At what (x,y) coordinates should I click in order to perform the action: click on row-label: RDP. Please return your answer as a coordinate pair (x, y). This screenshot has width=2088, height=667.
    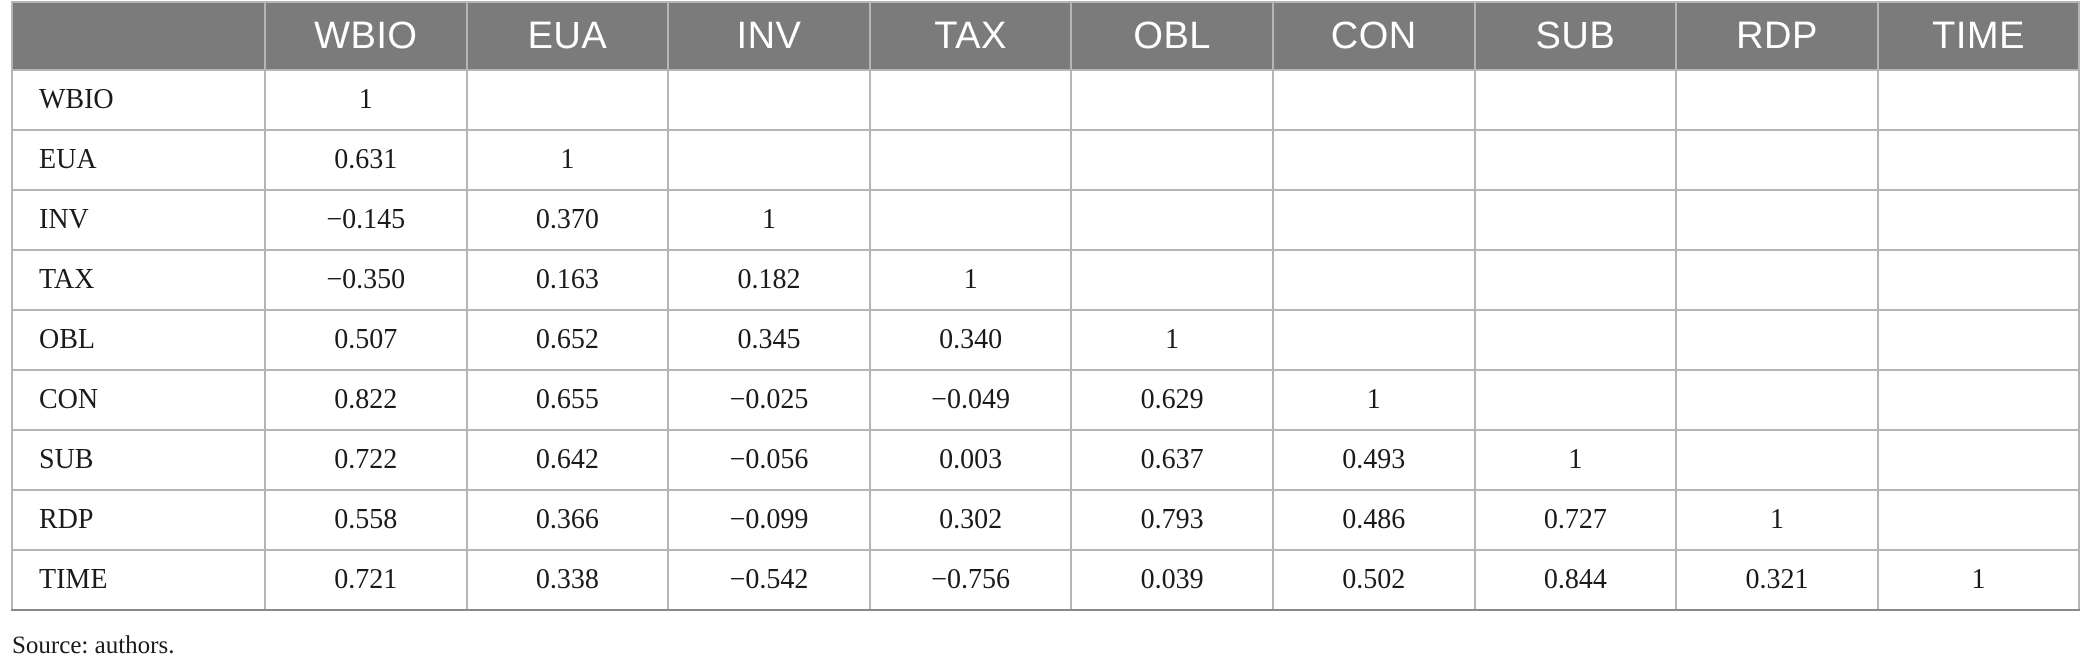
    Looking at the image, I should click on (138, 520).